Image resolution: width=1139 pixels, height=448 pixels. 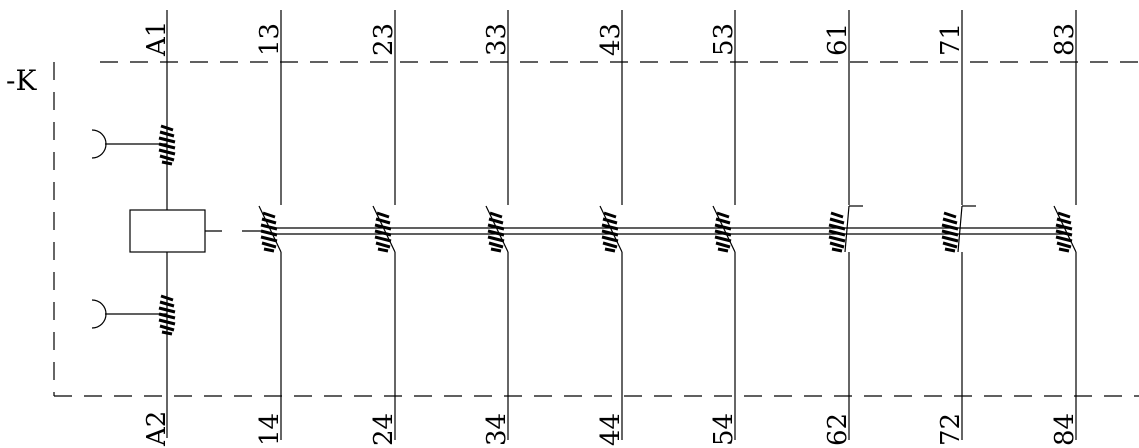 What do you see at coordinates (611, 429) in the screenshot?
I see `contact-bottom-terminal-label: 44` at bounding box center [611, 429].